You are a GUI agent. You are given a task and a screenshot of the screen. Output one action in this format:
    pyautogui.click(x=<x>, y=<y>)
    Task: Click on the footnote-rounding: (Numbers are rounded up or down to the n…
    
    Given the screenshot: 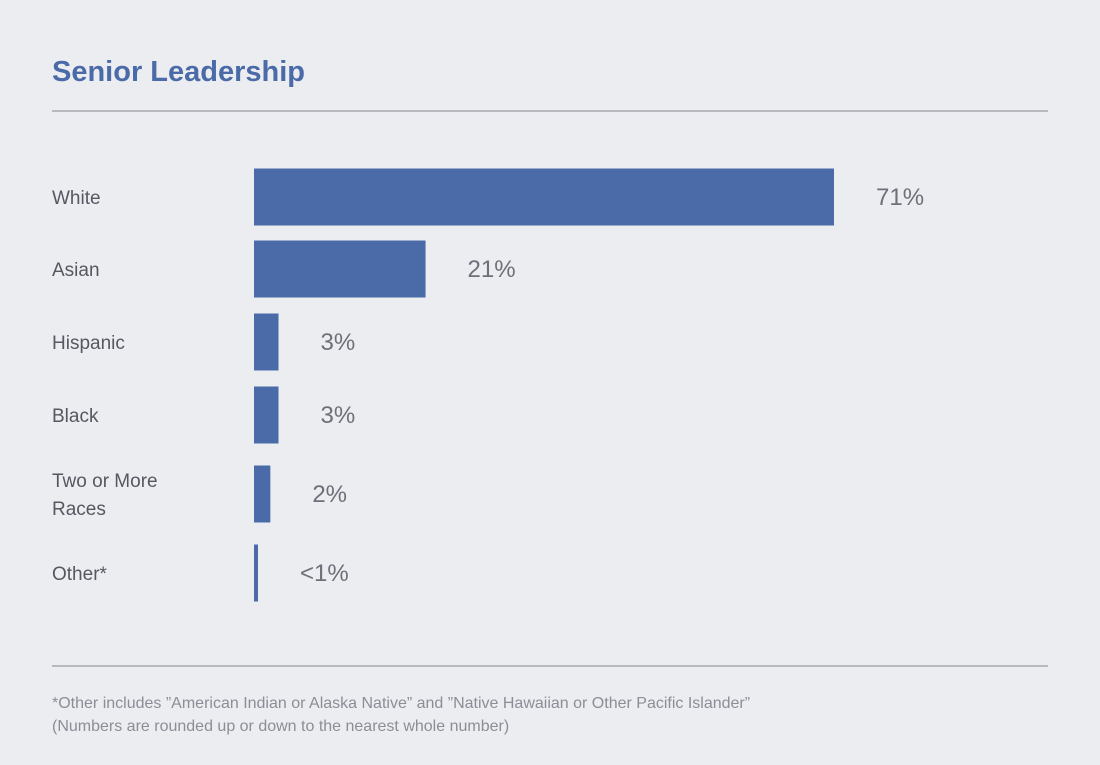 What is the action you would take?
    pyautogui.click(x=281, y=726)
    